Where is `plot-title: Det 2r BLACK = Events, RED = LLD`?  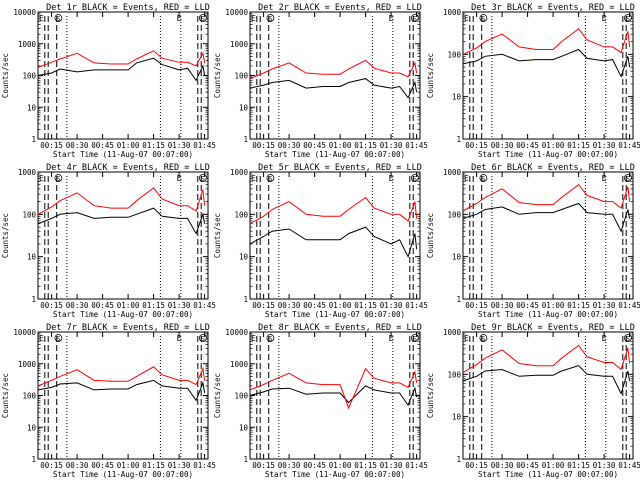 plot-title: Det 2r BLACK = Events, RED = LLD is located at coordinates (340, 8).